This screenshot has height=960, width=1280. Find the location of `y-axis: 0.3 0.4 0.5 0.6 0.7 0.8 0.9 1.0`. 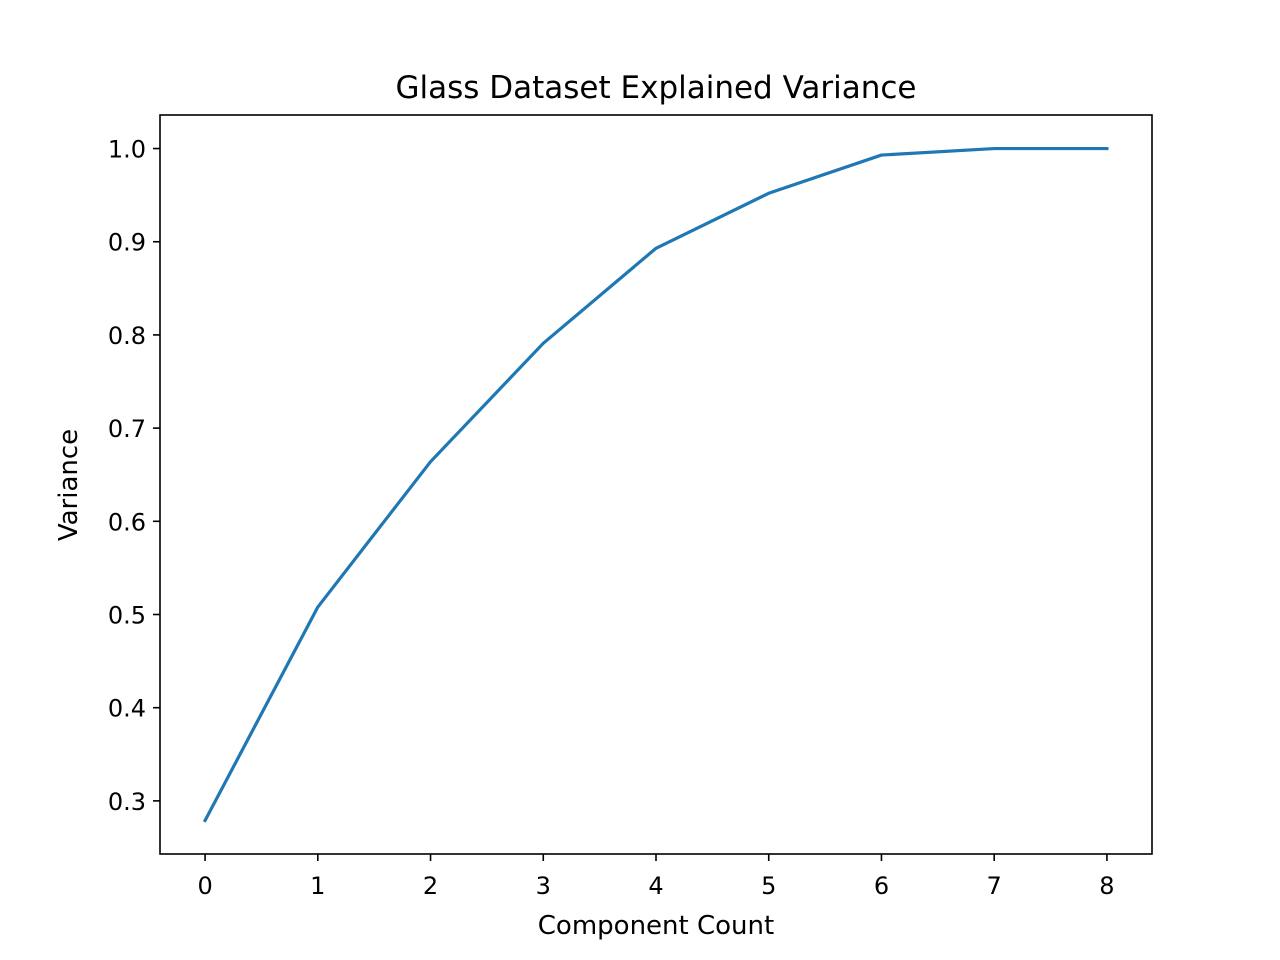

y-axis: 0.3 0.4 0.5 0.6 0.7 0.8 0.9 1.0 is located at coordinates (134, 476).